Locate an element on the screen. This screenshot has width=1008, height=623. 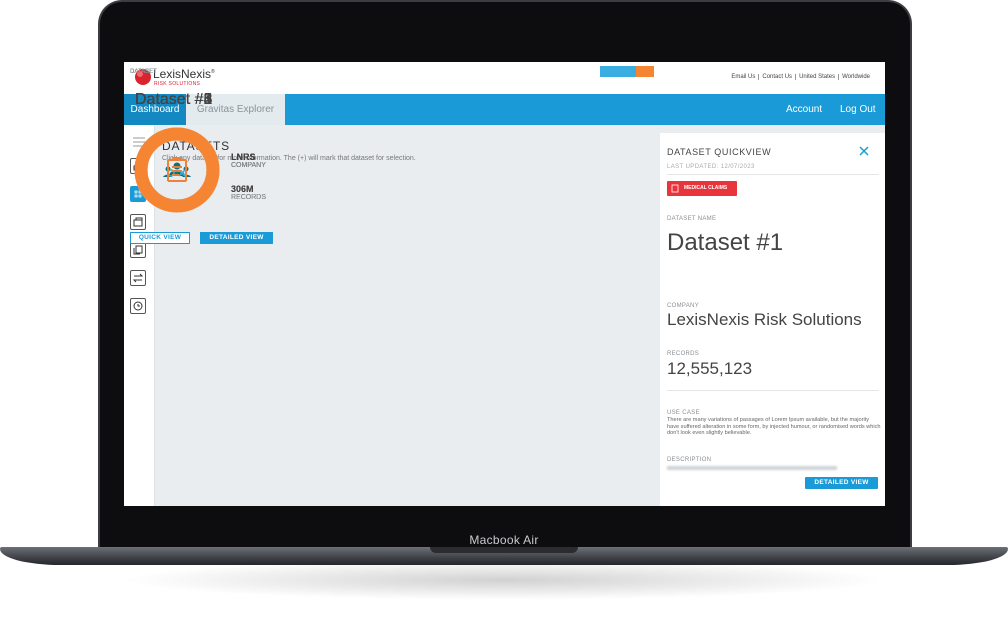
brand-mark: ® is located at coordinates (213, 72).